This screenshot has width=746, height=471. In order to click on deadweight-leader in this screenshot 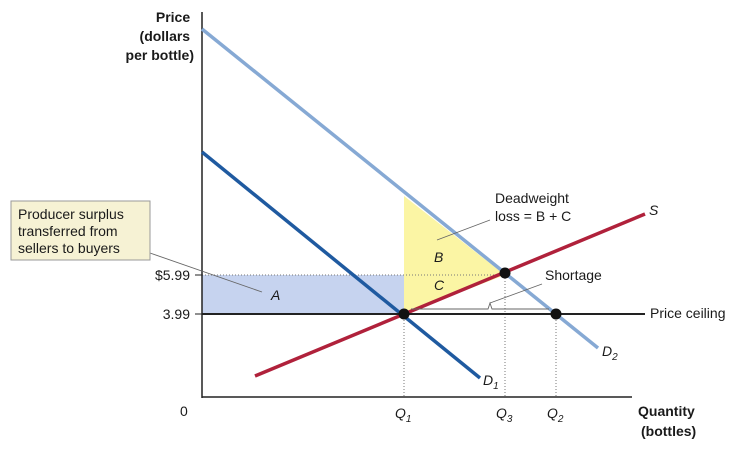, I will do `click(463, 230)`.